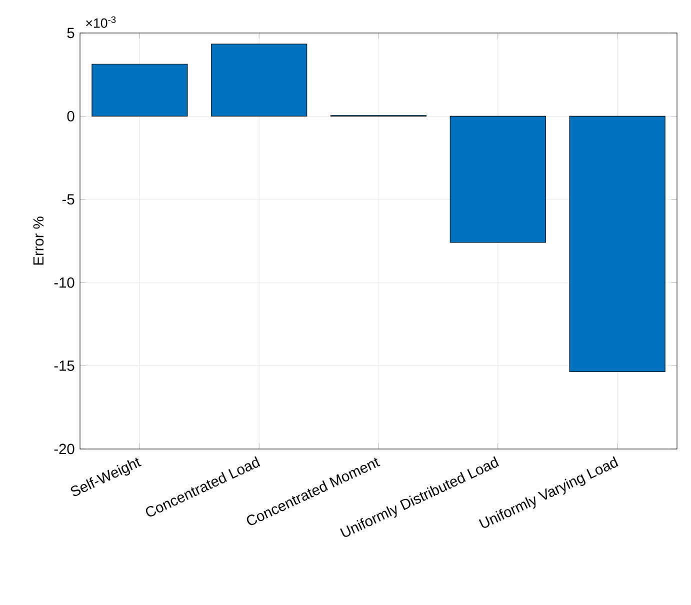 The width and height of the screenshot is (691, 605). I want to click on y-axis-title: Error %, so click(38, 240).